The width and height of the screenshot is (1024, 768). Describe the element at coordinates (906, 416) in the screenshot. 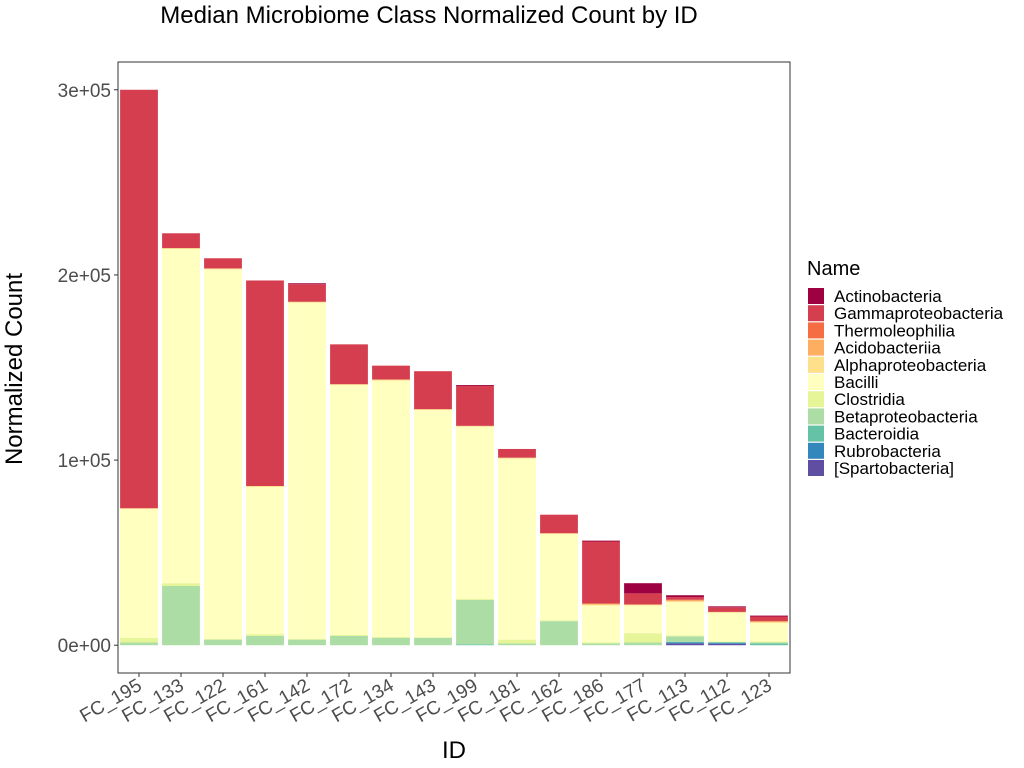

I see `legend-label: Betaproteobacteria` at that location.